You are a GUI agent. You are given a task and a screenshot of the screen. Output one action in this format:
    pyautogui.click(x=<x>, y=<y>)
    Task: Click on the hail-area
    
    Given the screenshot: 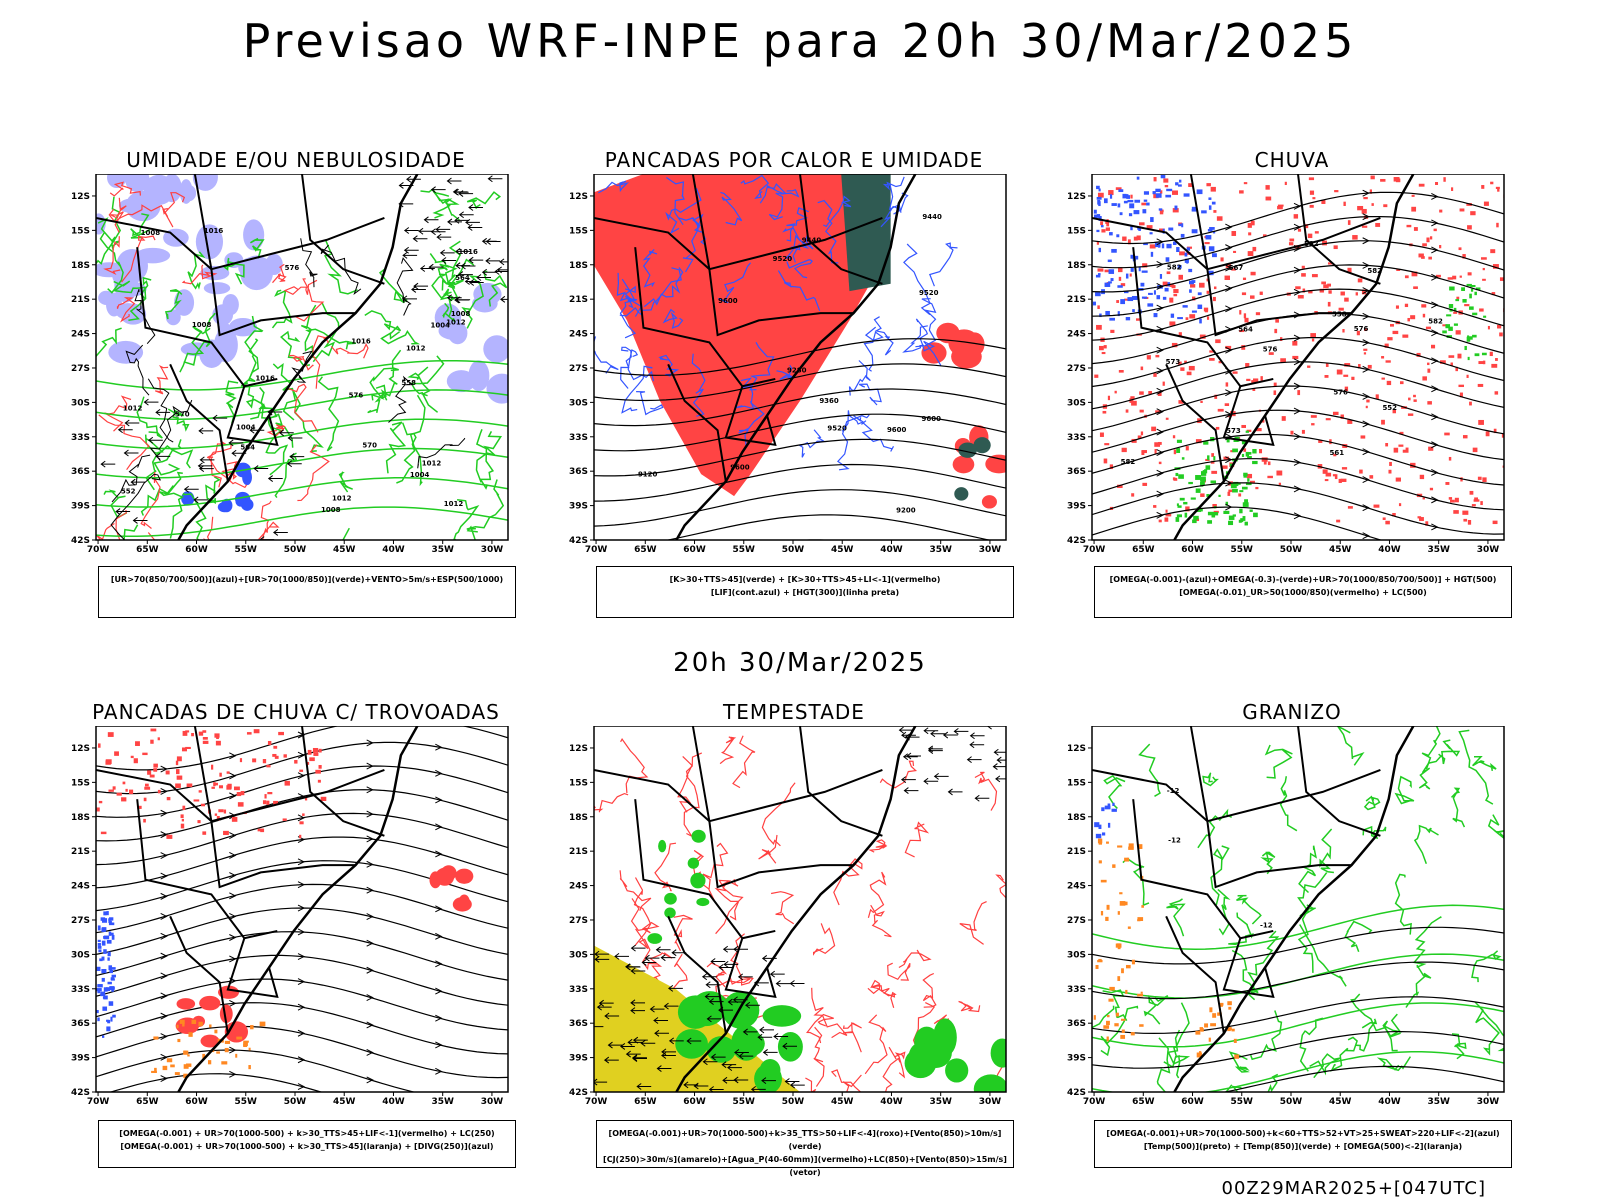 What is the action you would take?
    pyautogui.click(x=1100, y=827)
    